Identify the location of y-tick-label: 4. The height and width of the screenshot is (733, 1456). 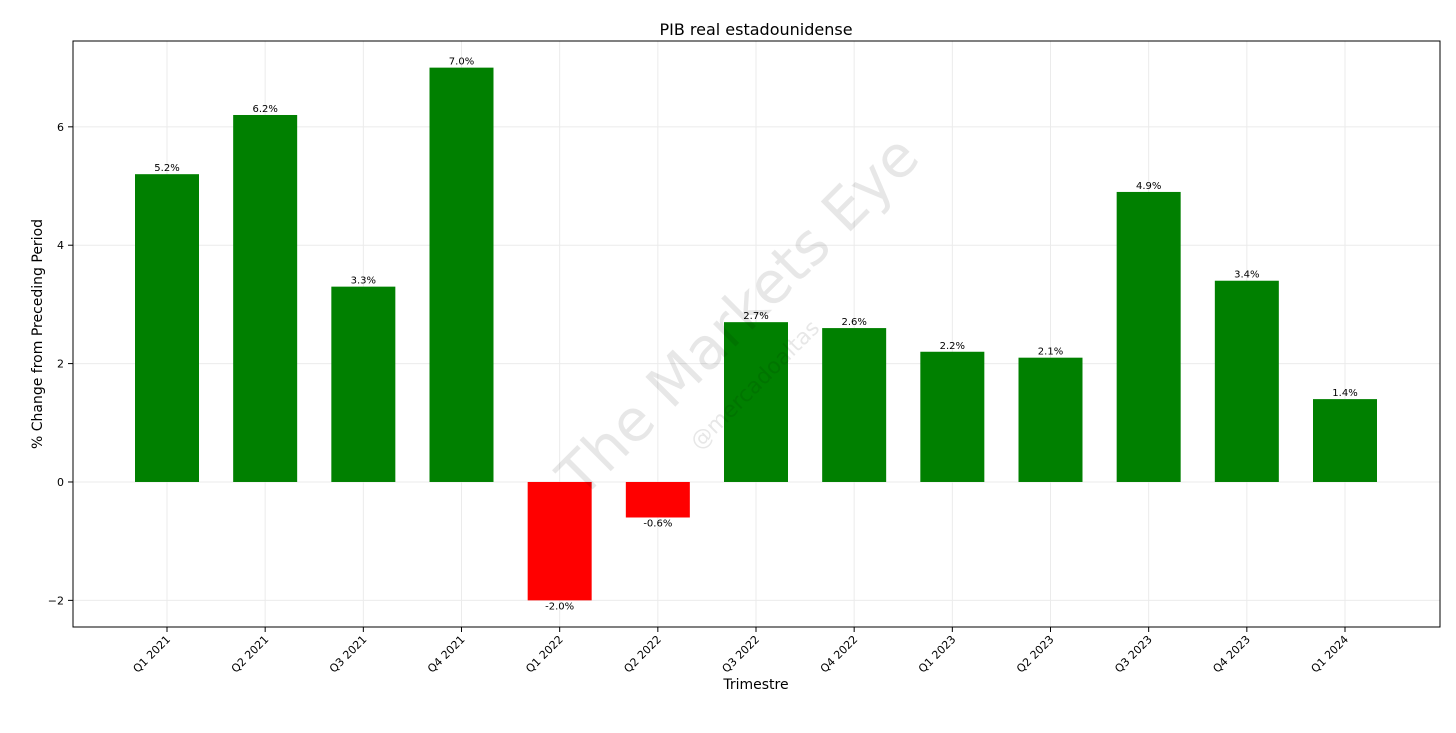
(60, 245).